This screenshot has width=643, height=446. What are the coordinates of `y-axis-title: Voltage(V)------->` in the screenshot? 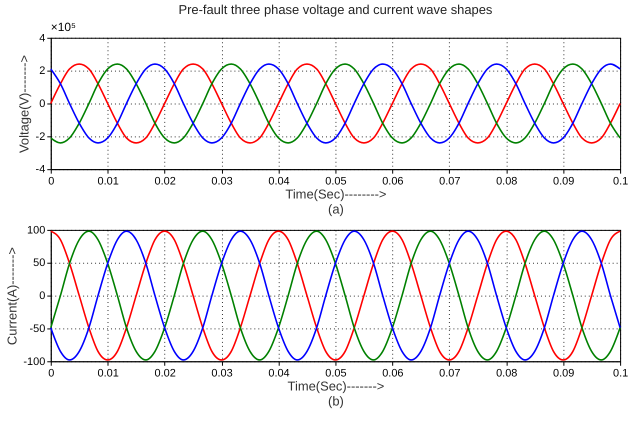 It's located at (24, 103).